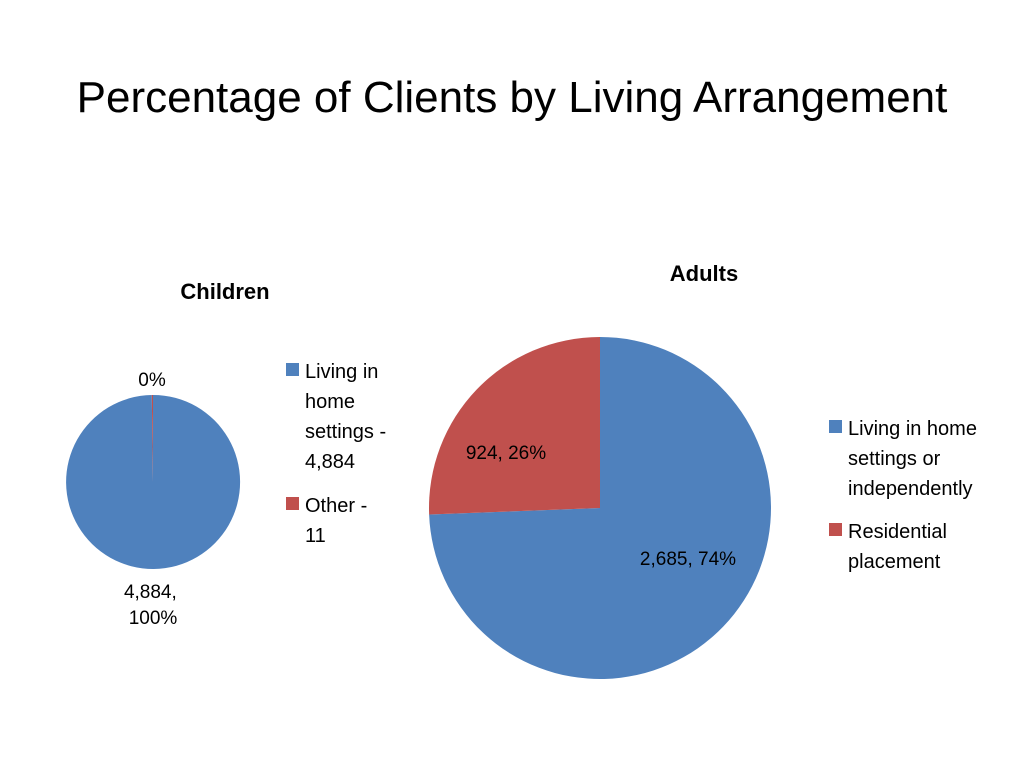 Image resolution: width=1024 pixels, height=768 pixels. I want to click on legend-item-adults-home: Living in home settings or independently, so click(906, 459).